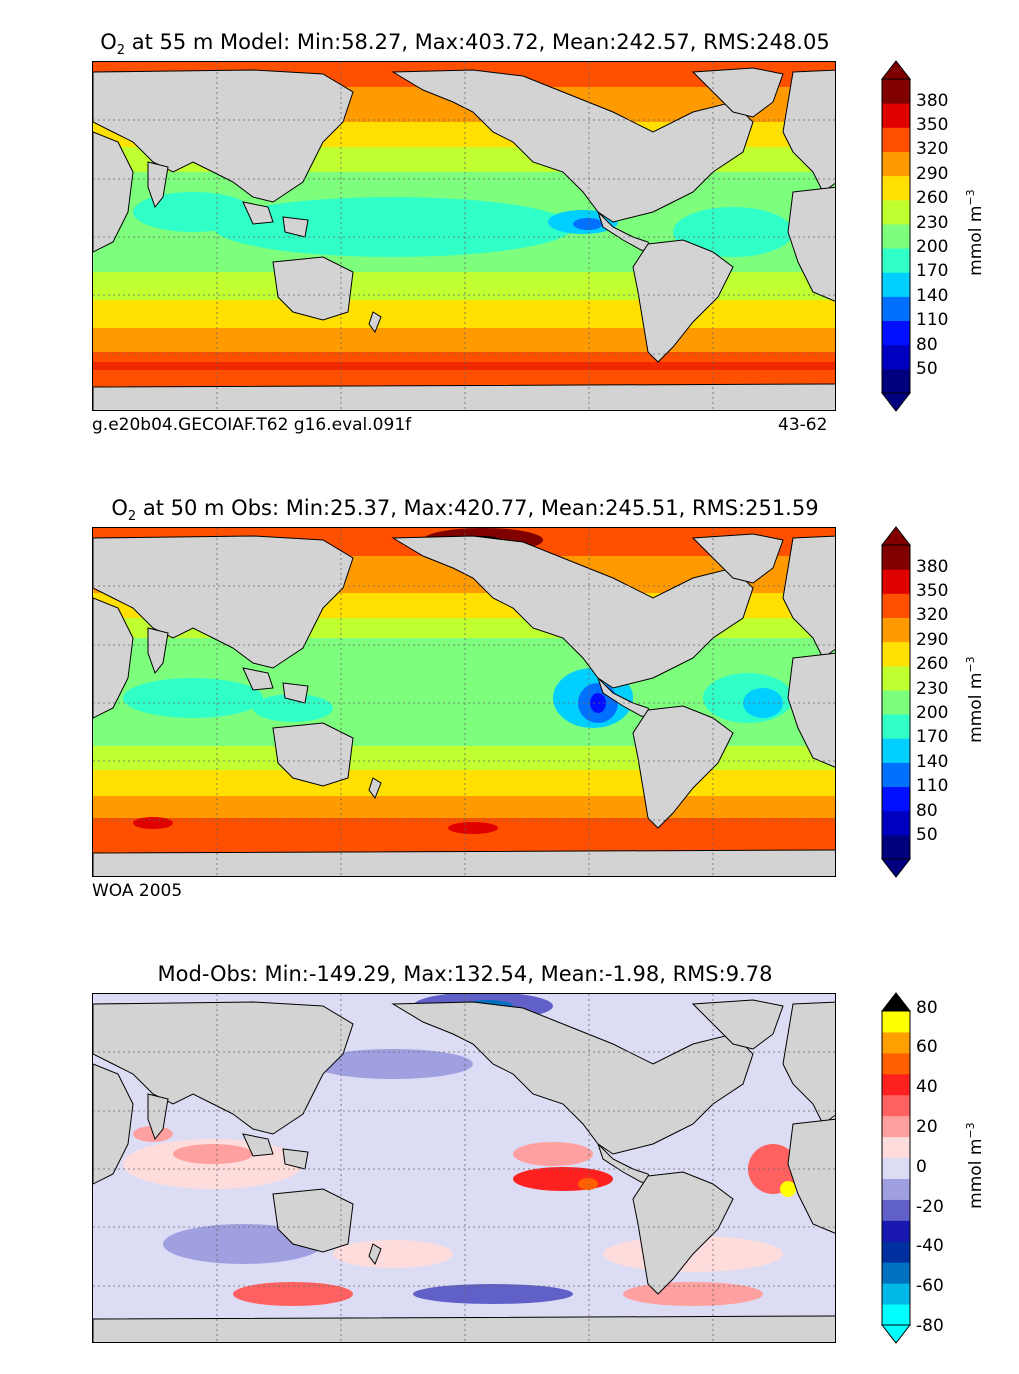 Image resolution: width=1019 pixels, height=1374 pixels. Describe the element at coordinates (932, 125) in the screenshot. I see `model-colorbar-tick: 350` at that location.